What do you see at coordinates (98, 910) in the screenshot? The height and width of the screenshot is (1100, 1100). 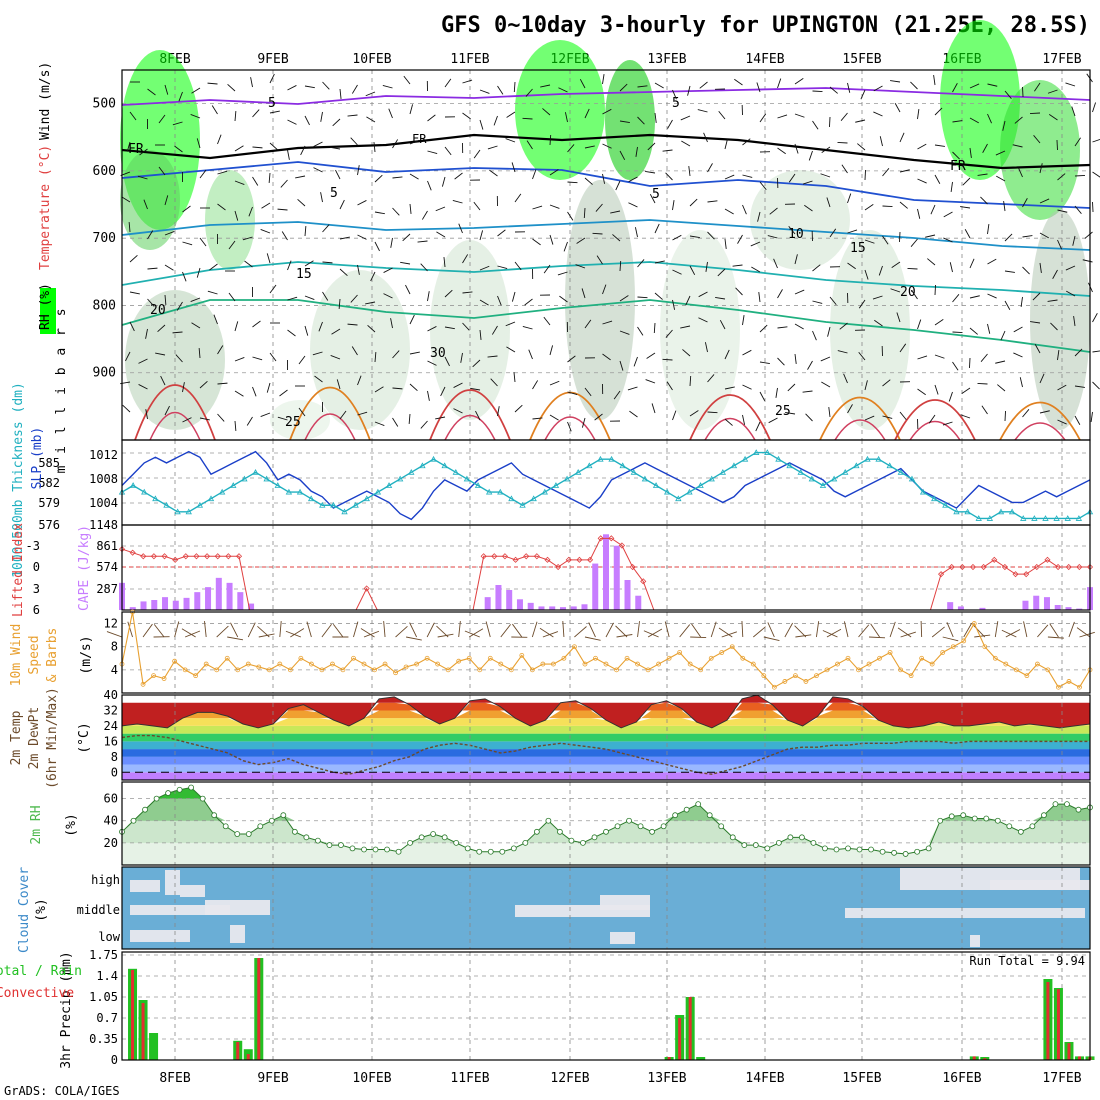 I see `cloud-level-label: middle` at bounding box center [98, 910].